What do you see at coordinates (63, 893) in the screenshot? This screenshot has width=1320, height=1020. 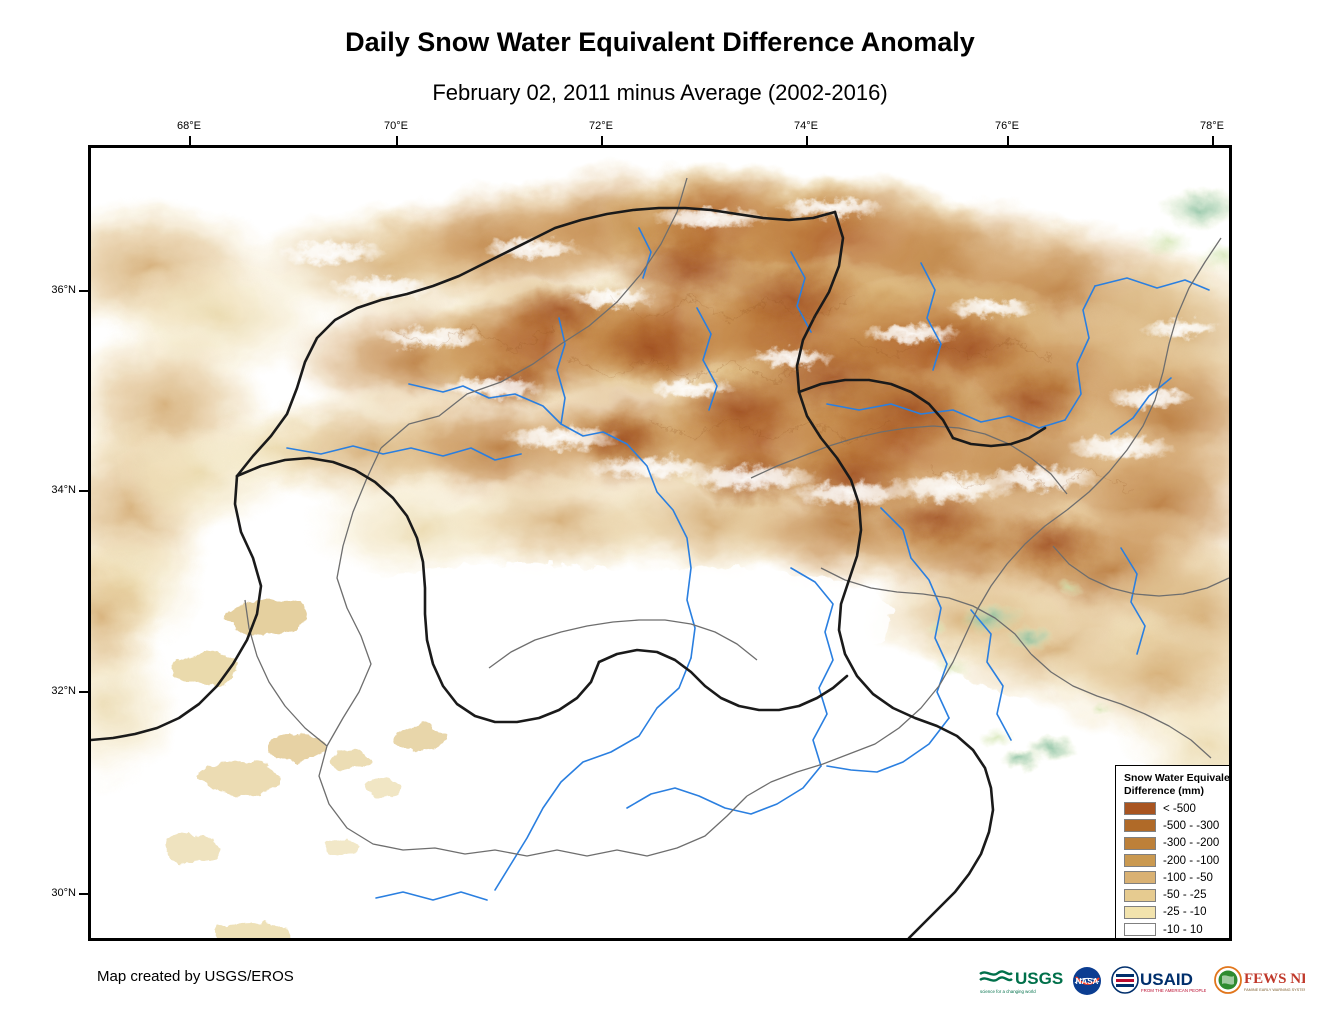 I see `latitude-label: 30°N` at bounding box center [63, 893].